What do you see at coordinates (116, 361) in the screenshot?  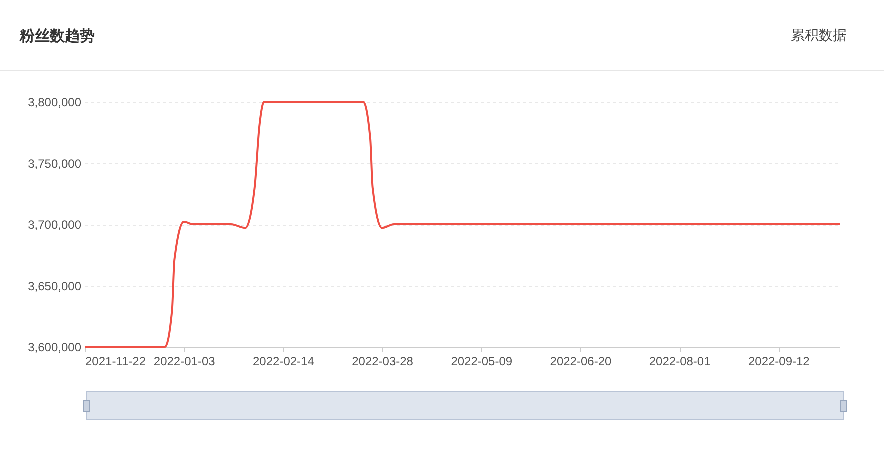 I see `x-tick-label: 2021-11-22` at bounding box center [116, 361].